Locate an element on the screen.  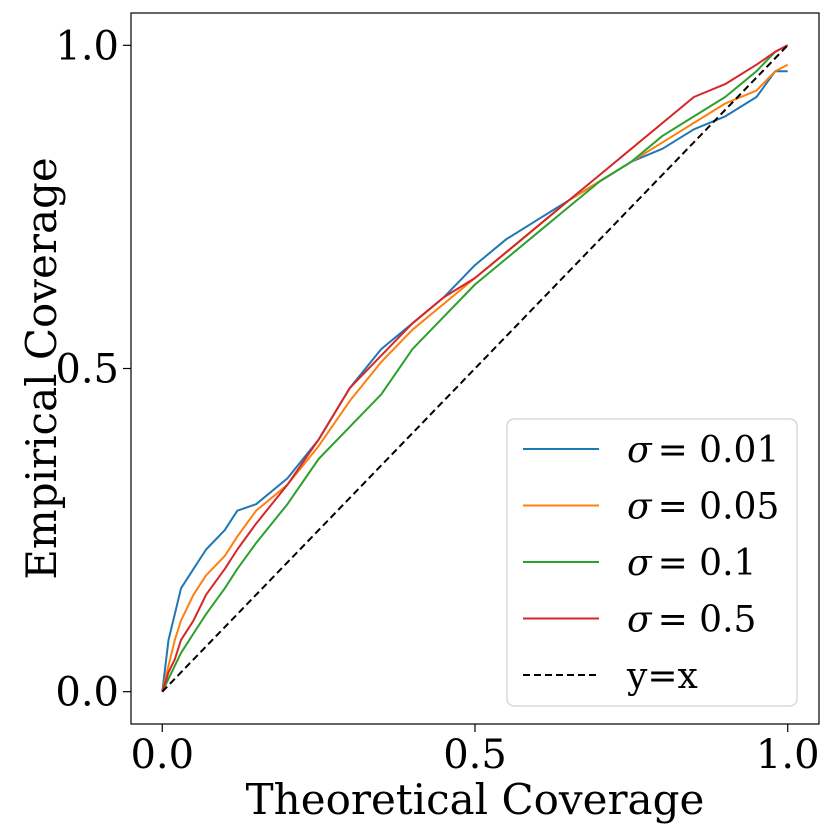
x-tick-label: 0.0 is located at coordinates (162, 755).